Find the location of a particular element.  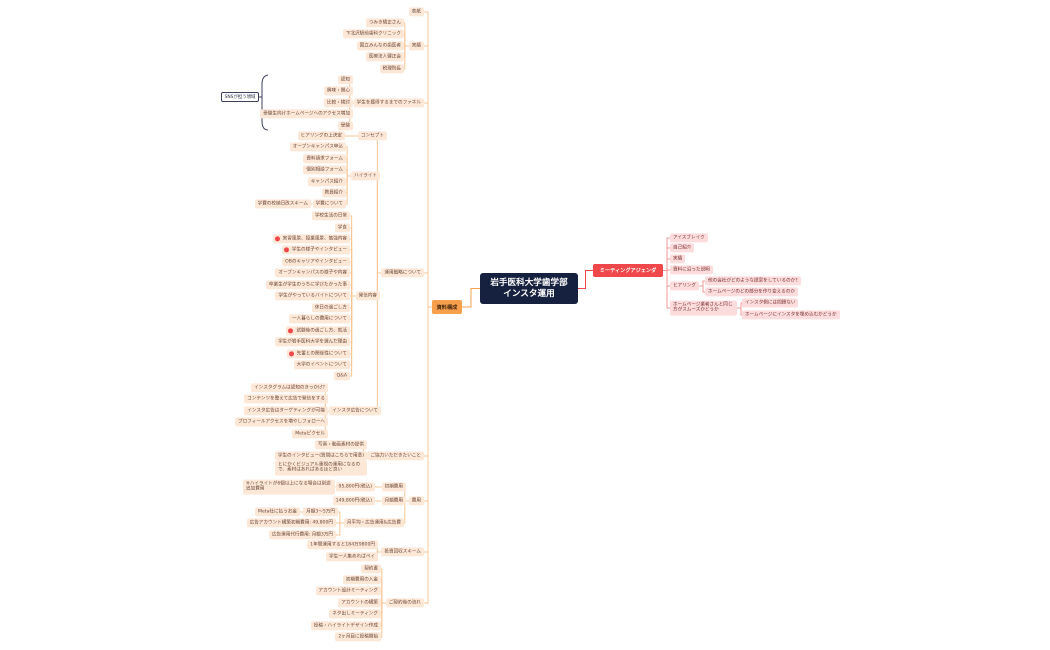

node-agenda-1: 自己紹介 is located at coordinates (682, 248).